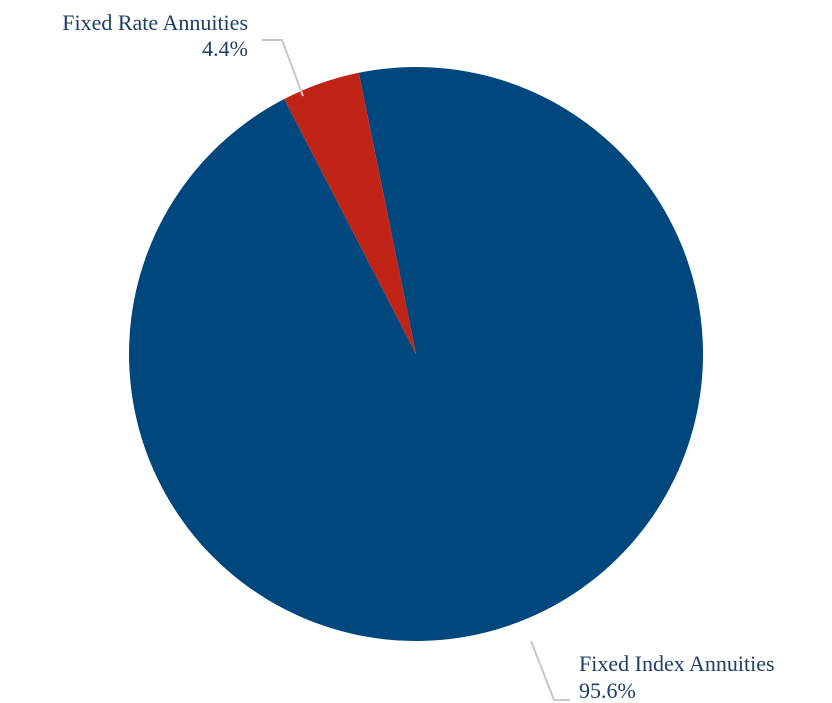  Describe the element at coordinates (677, 663) in the screenshot. I see `slice-name-fixed-index: Fixed Index Annuities` at that location.